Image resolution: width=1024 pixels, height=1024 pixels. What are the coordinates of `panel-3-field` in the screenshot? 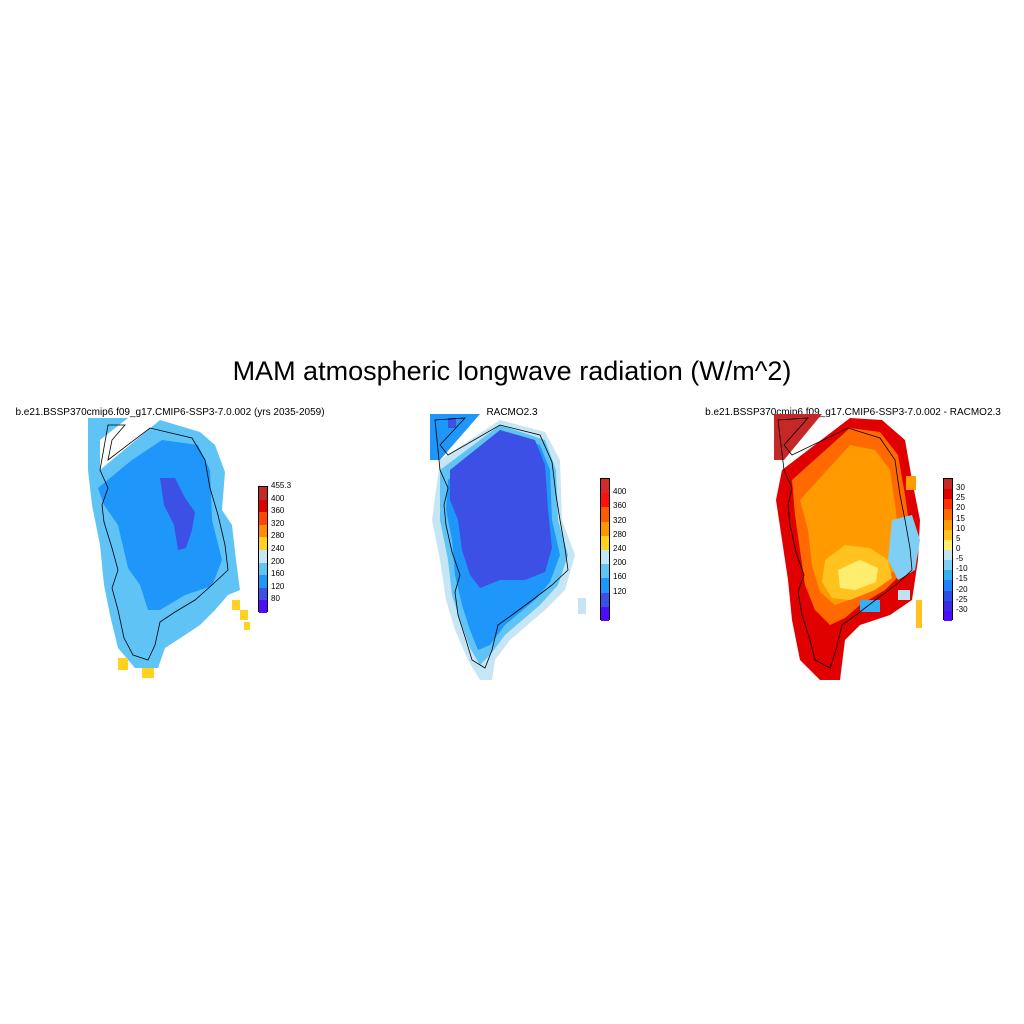 It's located at (848, 547).